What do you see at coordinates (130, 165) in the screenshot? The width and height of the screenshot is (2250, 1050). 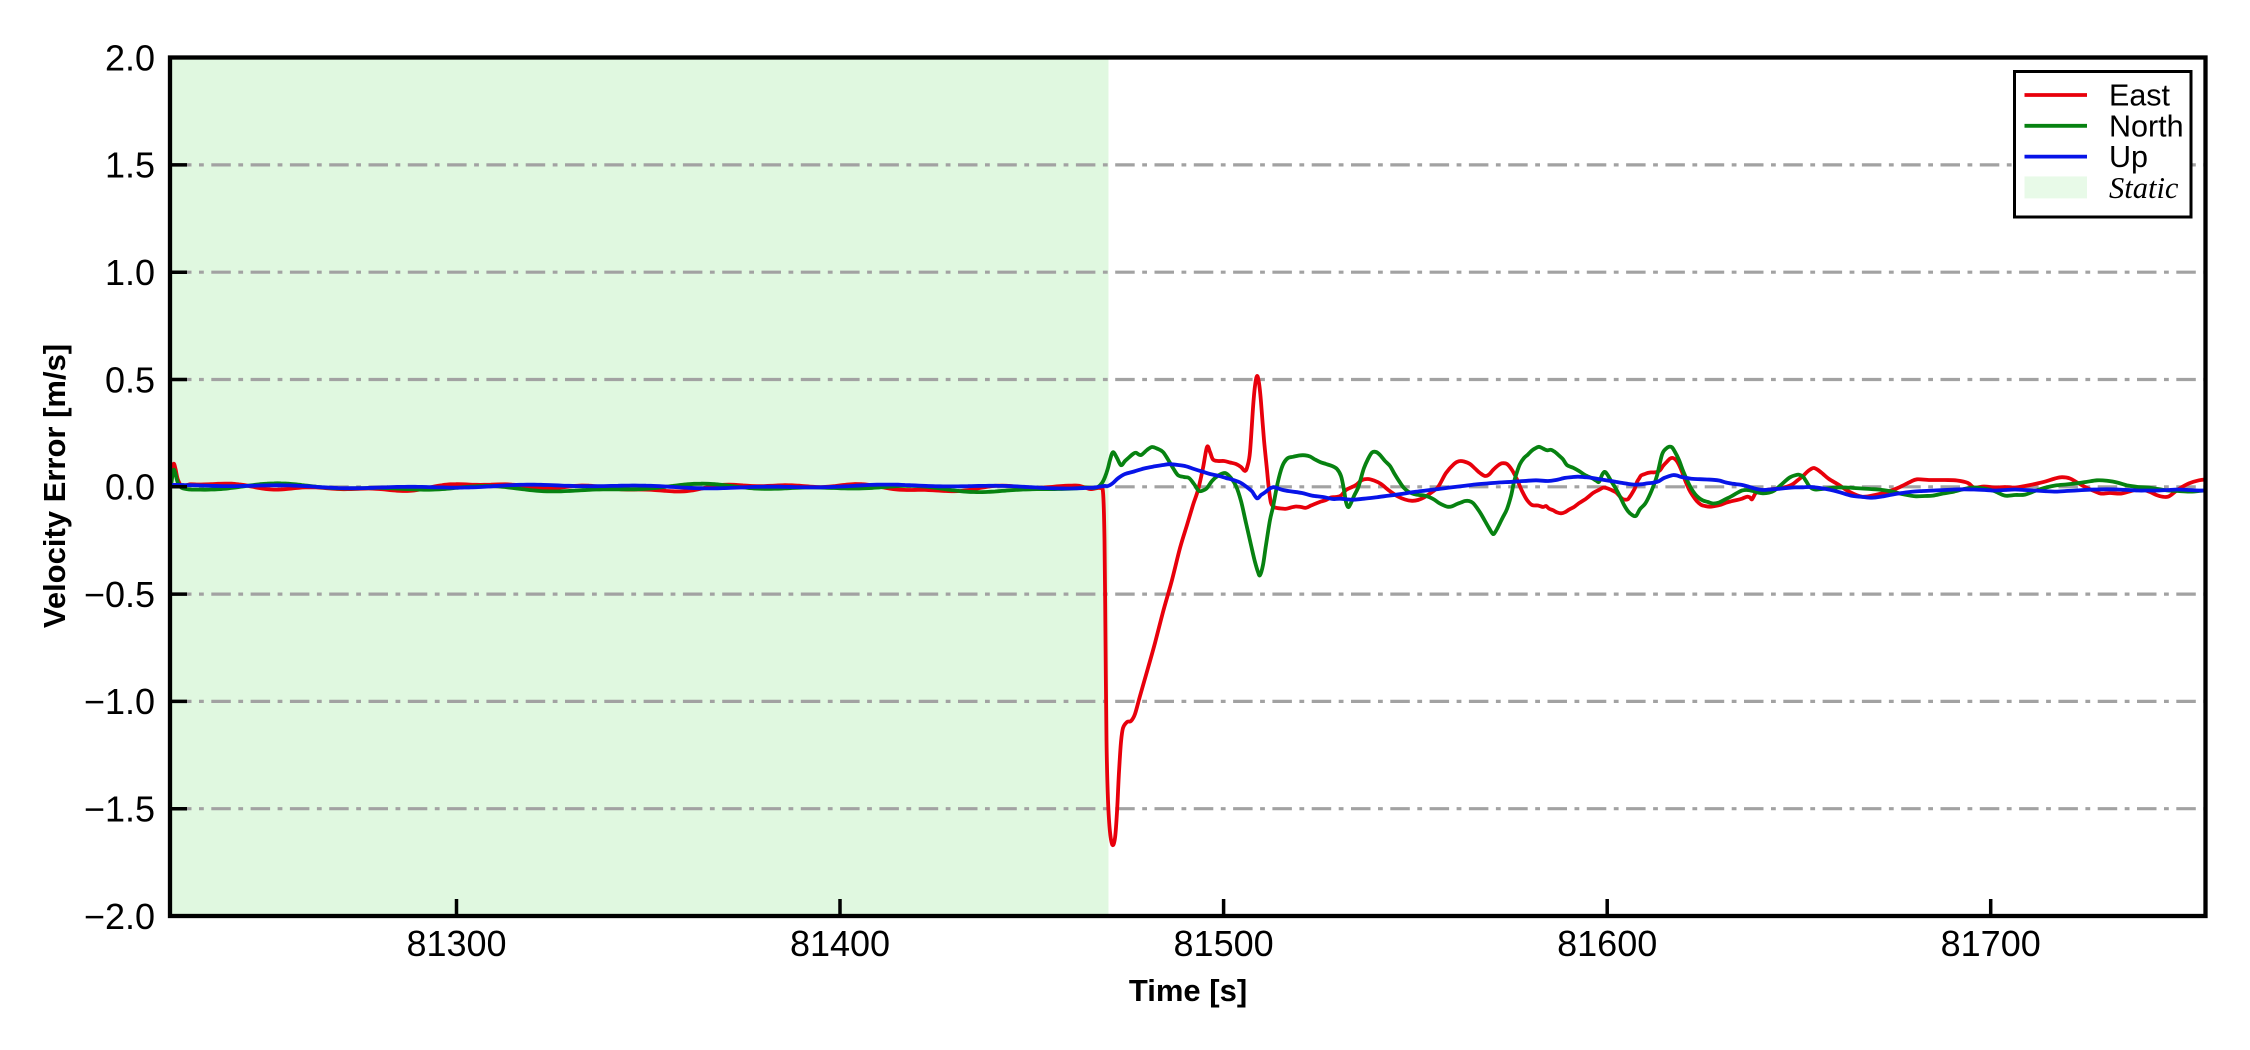 I see `svg-text: 1.5` at bounding box center [130, 165].